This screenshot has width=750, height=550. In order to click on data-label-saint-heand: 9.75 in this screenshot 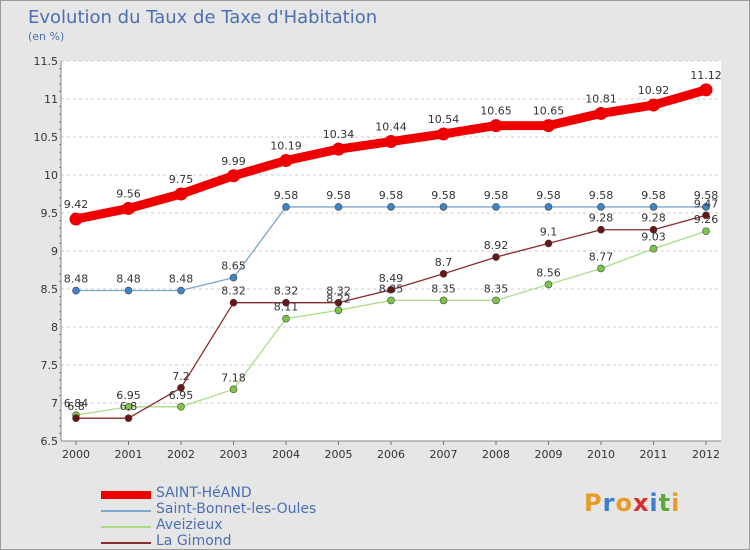, I will do `click(181, 179)`.